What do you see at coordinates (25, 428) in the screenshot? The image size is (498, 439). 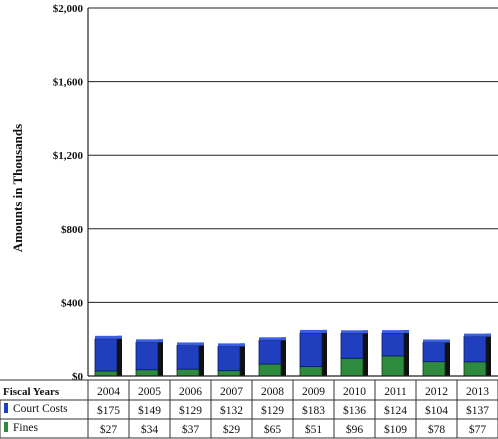 I see `table-row-label-fines: Fines` at bounding box center [25, 428].